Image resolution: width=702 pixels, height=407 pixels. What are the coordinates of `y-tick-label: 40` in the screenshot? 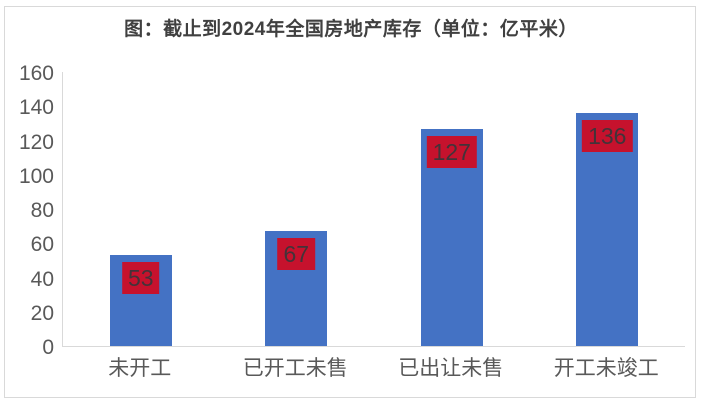 It's located at (42, 279).